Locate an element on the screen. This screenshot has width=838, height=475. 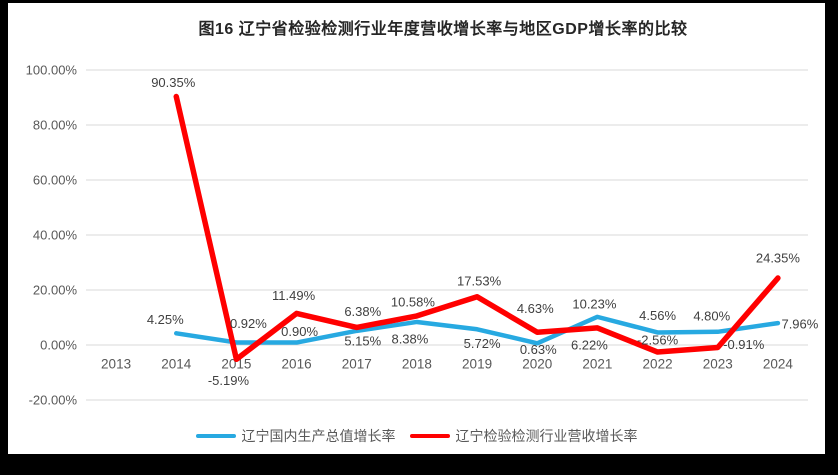
legend-item-industry-revenue-growth: 辽宁检验检测行业营收增长率 is located at coordinates (523, 436).